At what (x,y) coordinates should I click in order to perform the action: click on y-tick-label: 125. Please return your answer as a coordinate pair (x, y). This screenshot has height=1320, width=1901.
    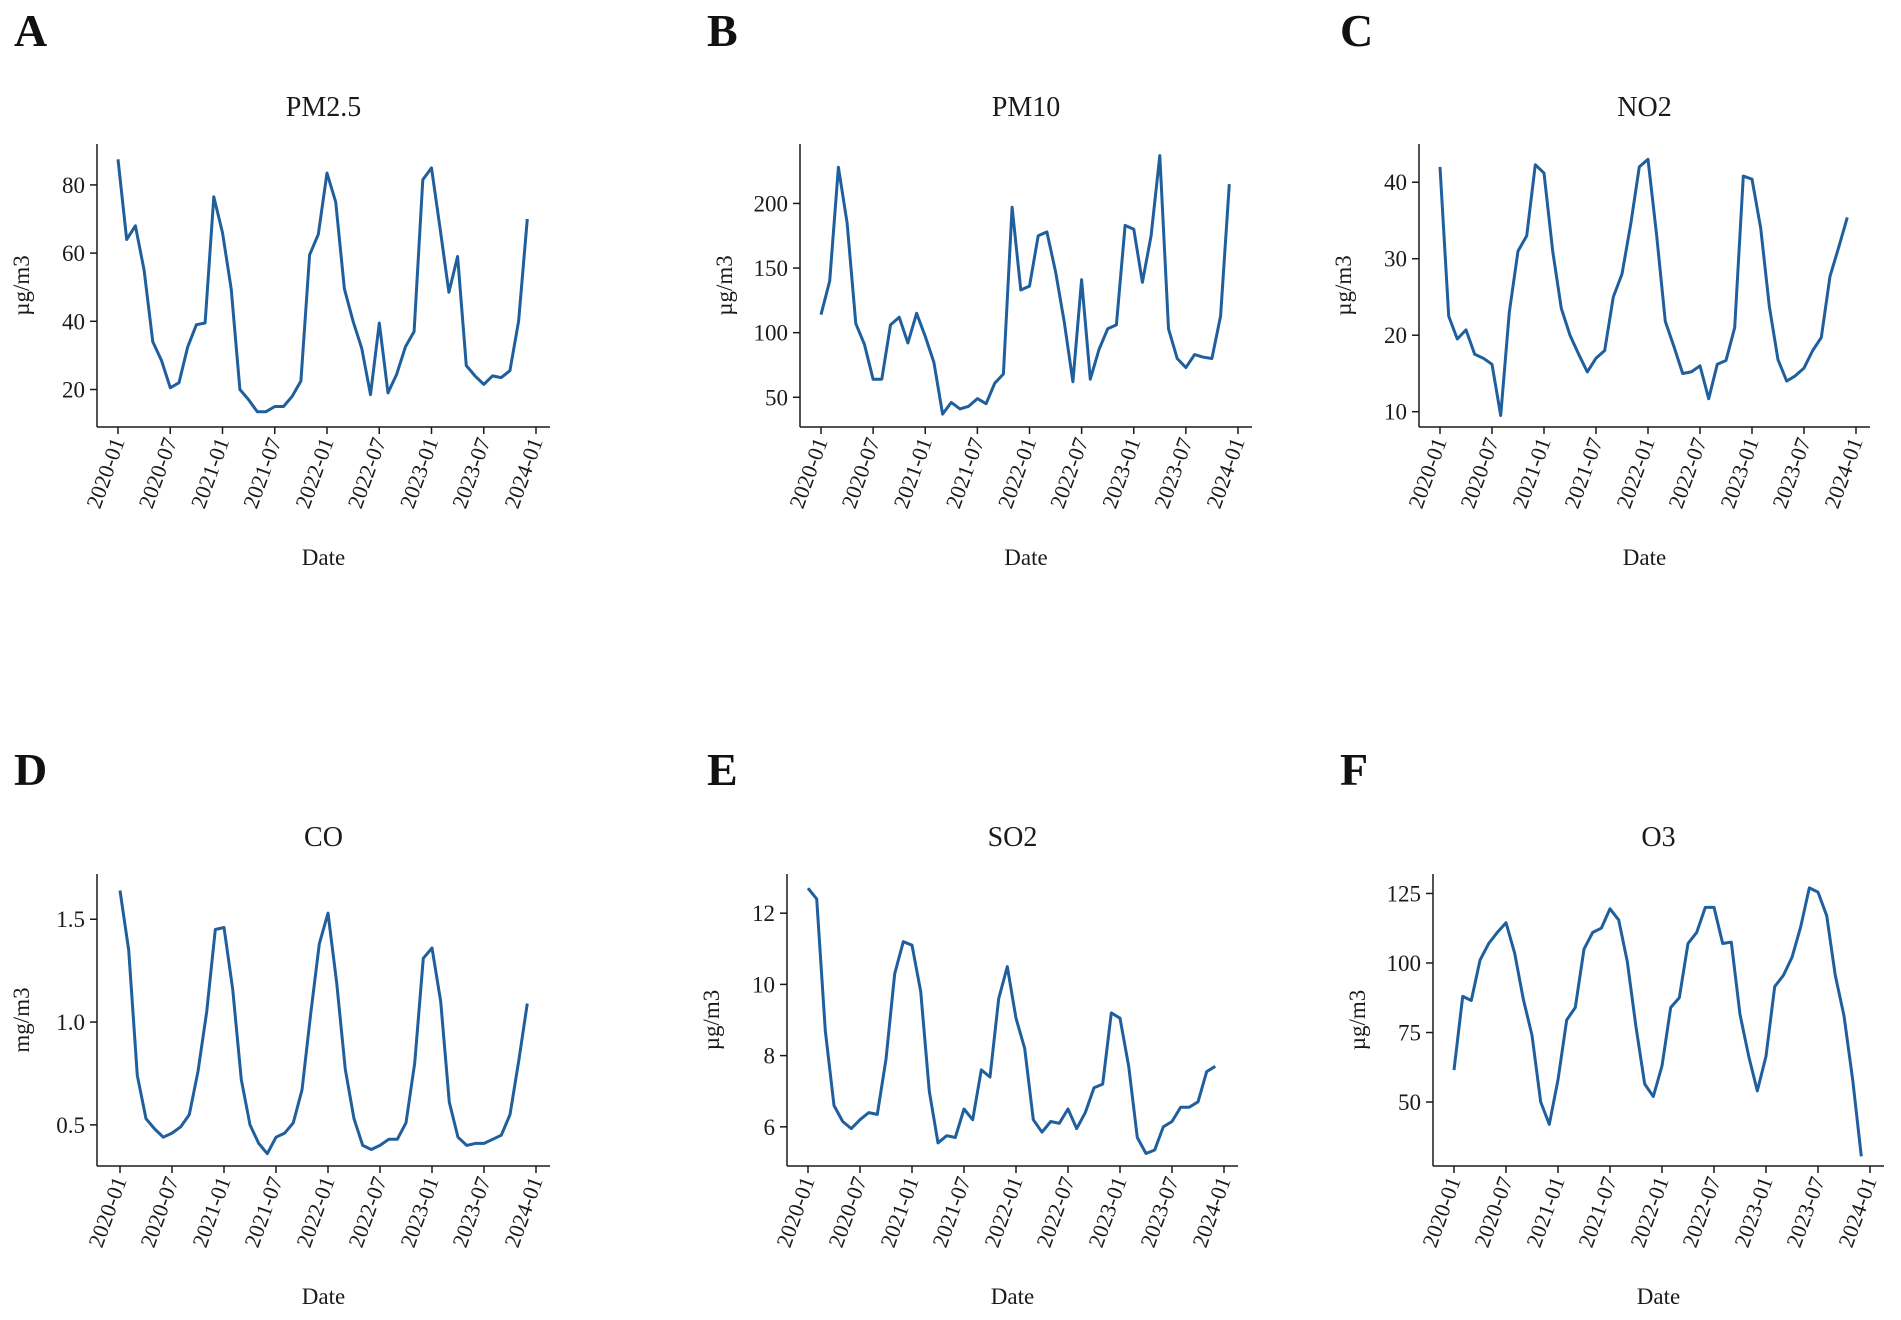
    Looking at the image, I should click on (1404, 893).